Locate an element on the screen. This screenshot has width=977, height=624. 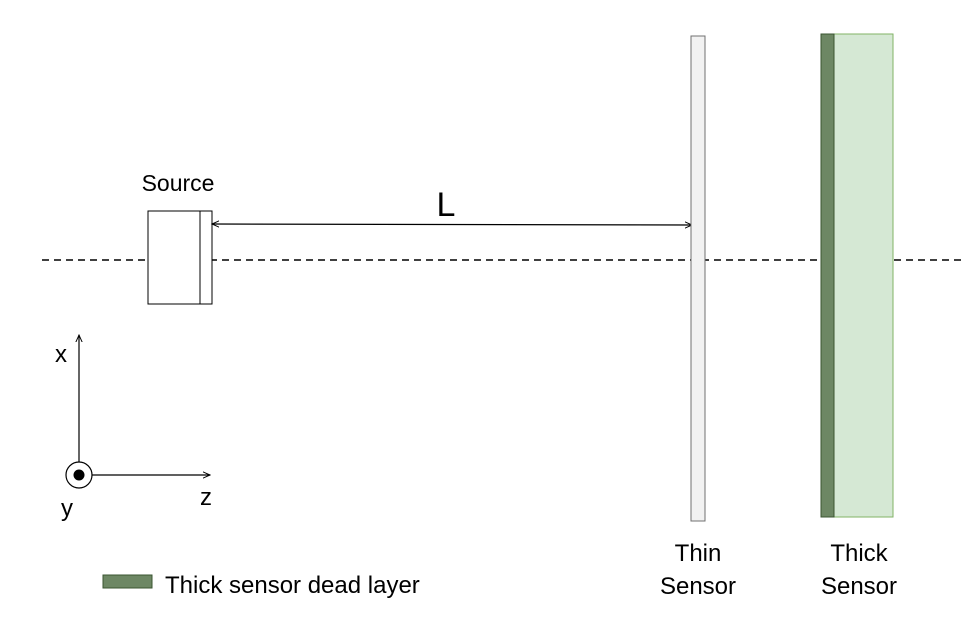
distance-arrow is located at coordinates (452, 224).